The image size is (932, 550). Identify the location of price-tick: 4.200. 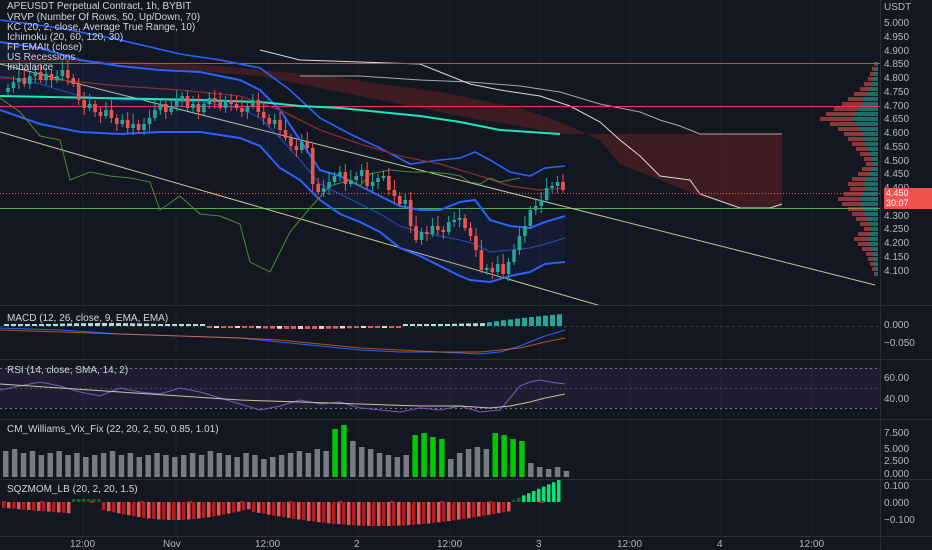
(897, 243).